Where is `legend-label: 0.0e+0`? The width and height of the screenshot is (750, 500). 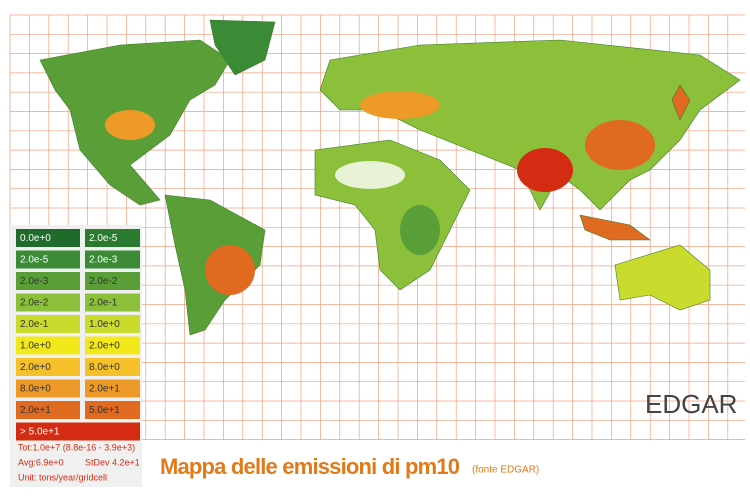
legend-label: 0.0e+0 is located at coordinates (35, 238).